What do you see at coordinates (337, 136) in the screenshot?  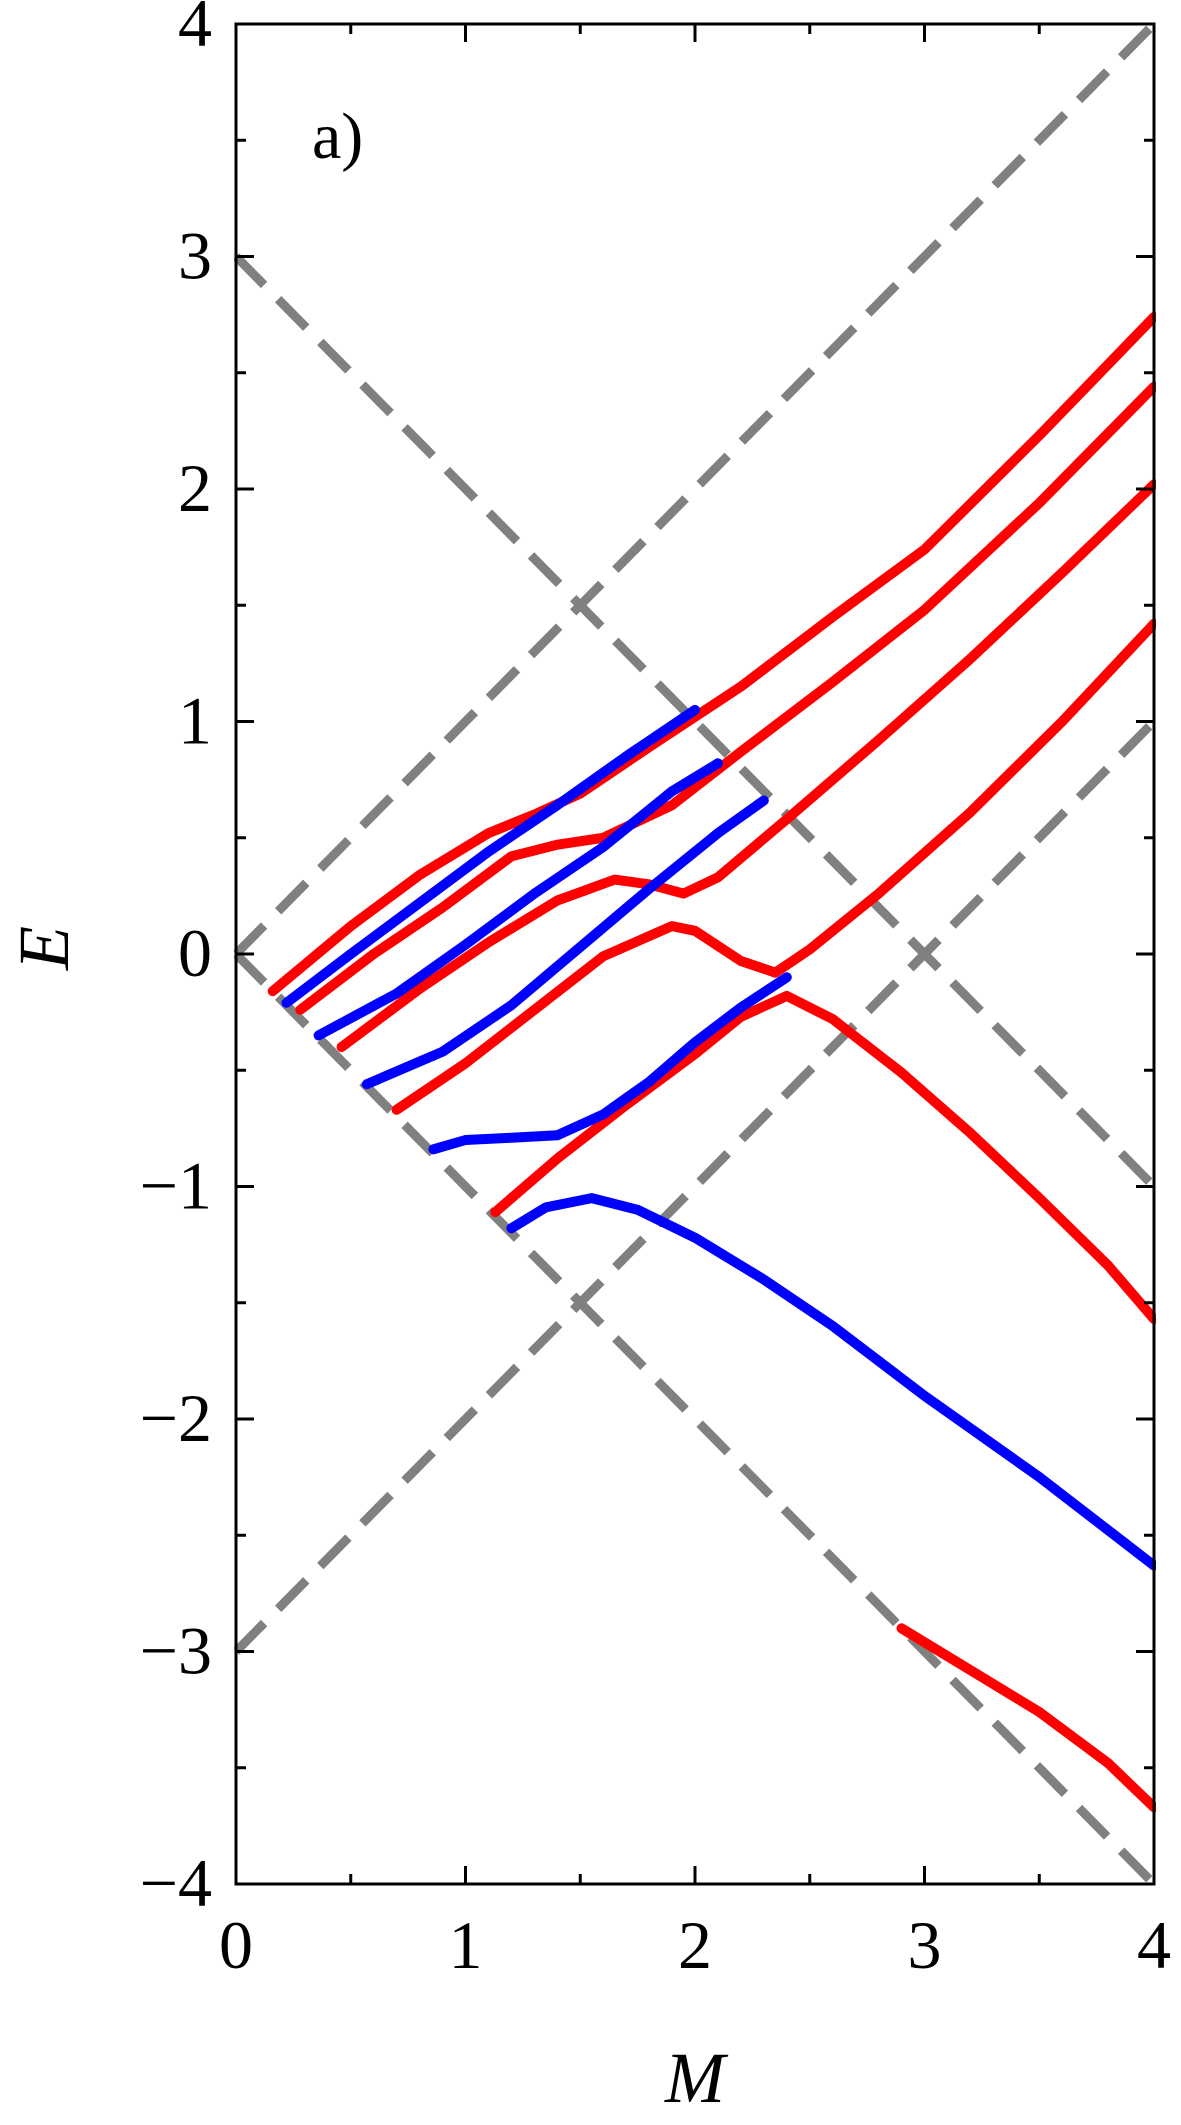 I see `panel-label: a)` at bounding box center [337, 136].